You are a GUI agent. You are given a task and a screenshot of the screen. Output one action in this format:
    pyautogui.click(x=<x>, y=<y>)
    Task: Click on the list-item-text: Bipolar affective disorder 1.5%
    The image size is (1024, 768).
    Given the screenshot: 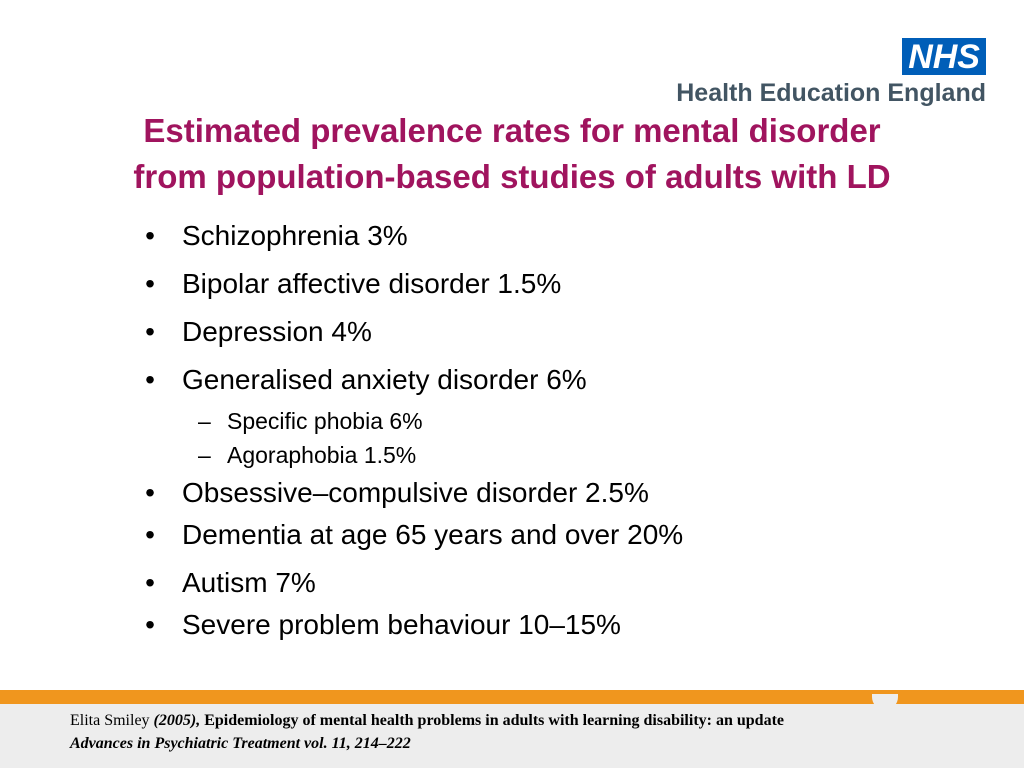 What is the action you would take?
    pyautogui.click(x=372, y=283)
    